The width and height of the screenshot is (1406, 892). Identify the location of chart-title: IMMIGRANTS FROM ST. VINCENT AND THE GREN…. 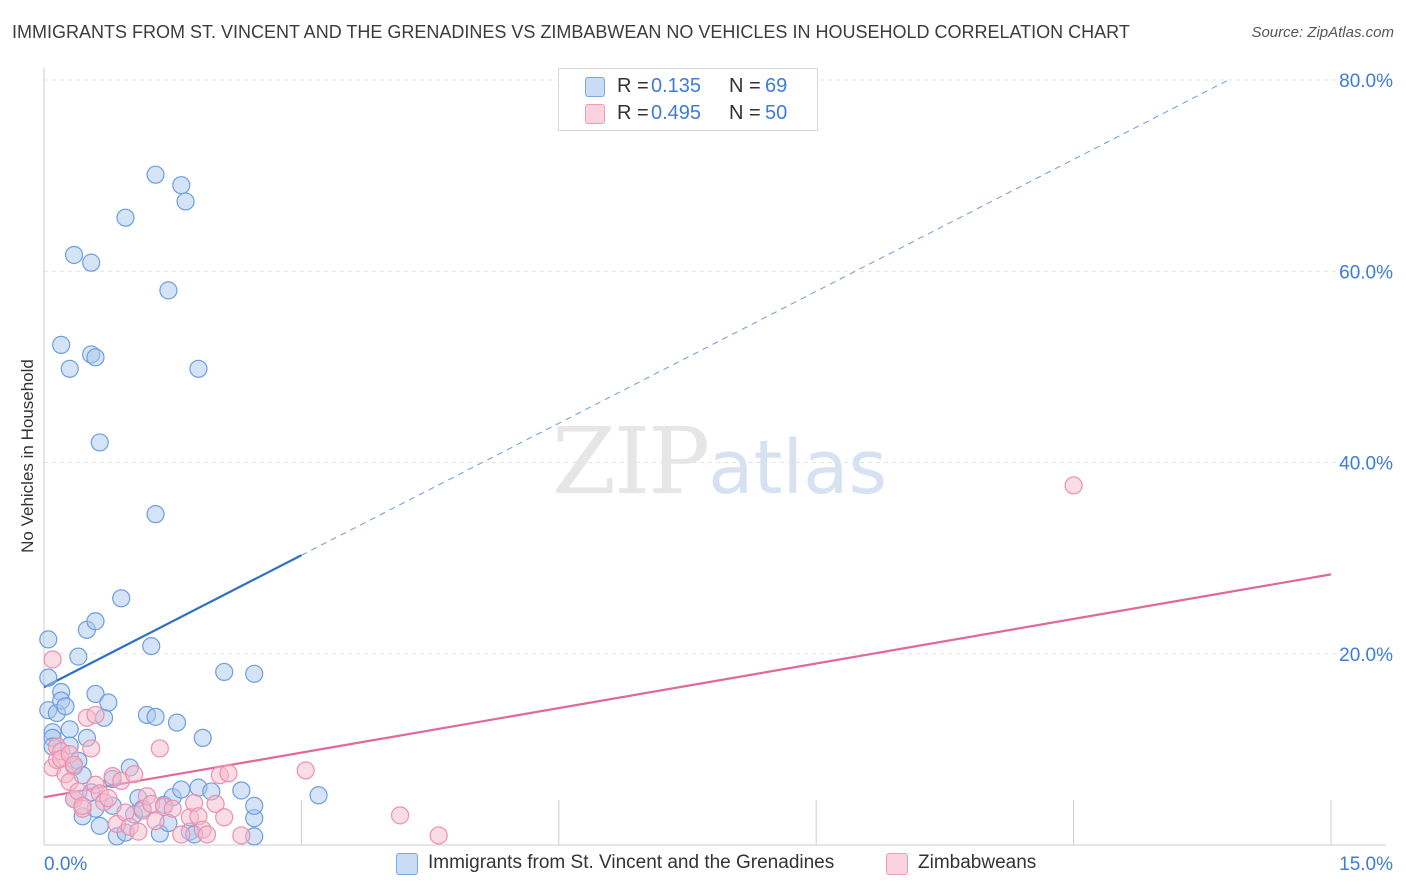
(571, 32).